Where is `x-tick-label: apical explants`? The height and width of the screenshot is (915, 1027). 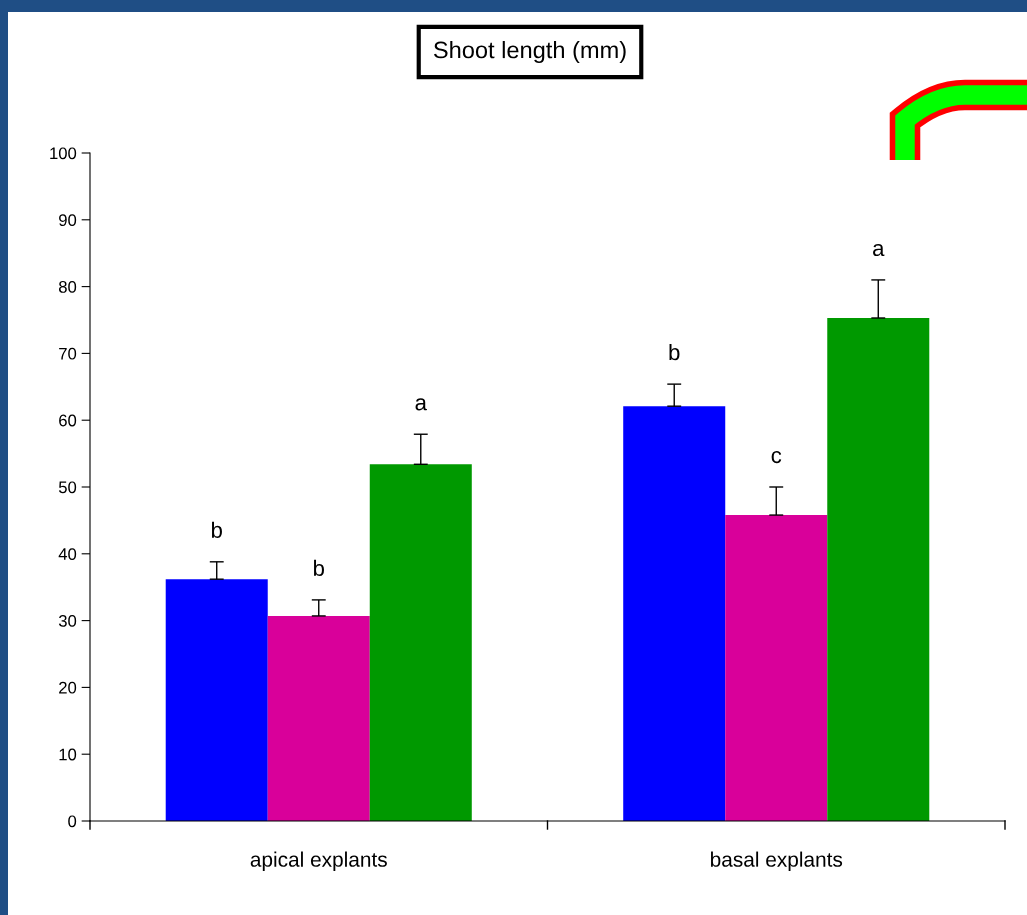 x-tick-label: apical explants is located at coordinates (318, 861).